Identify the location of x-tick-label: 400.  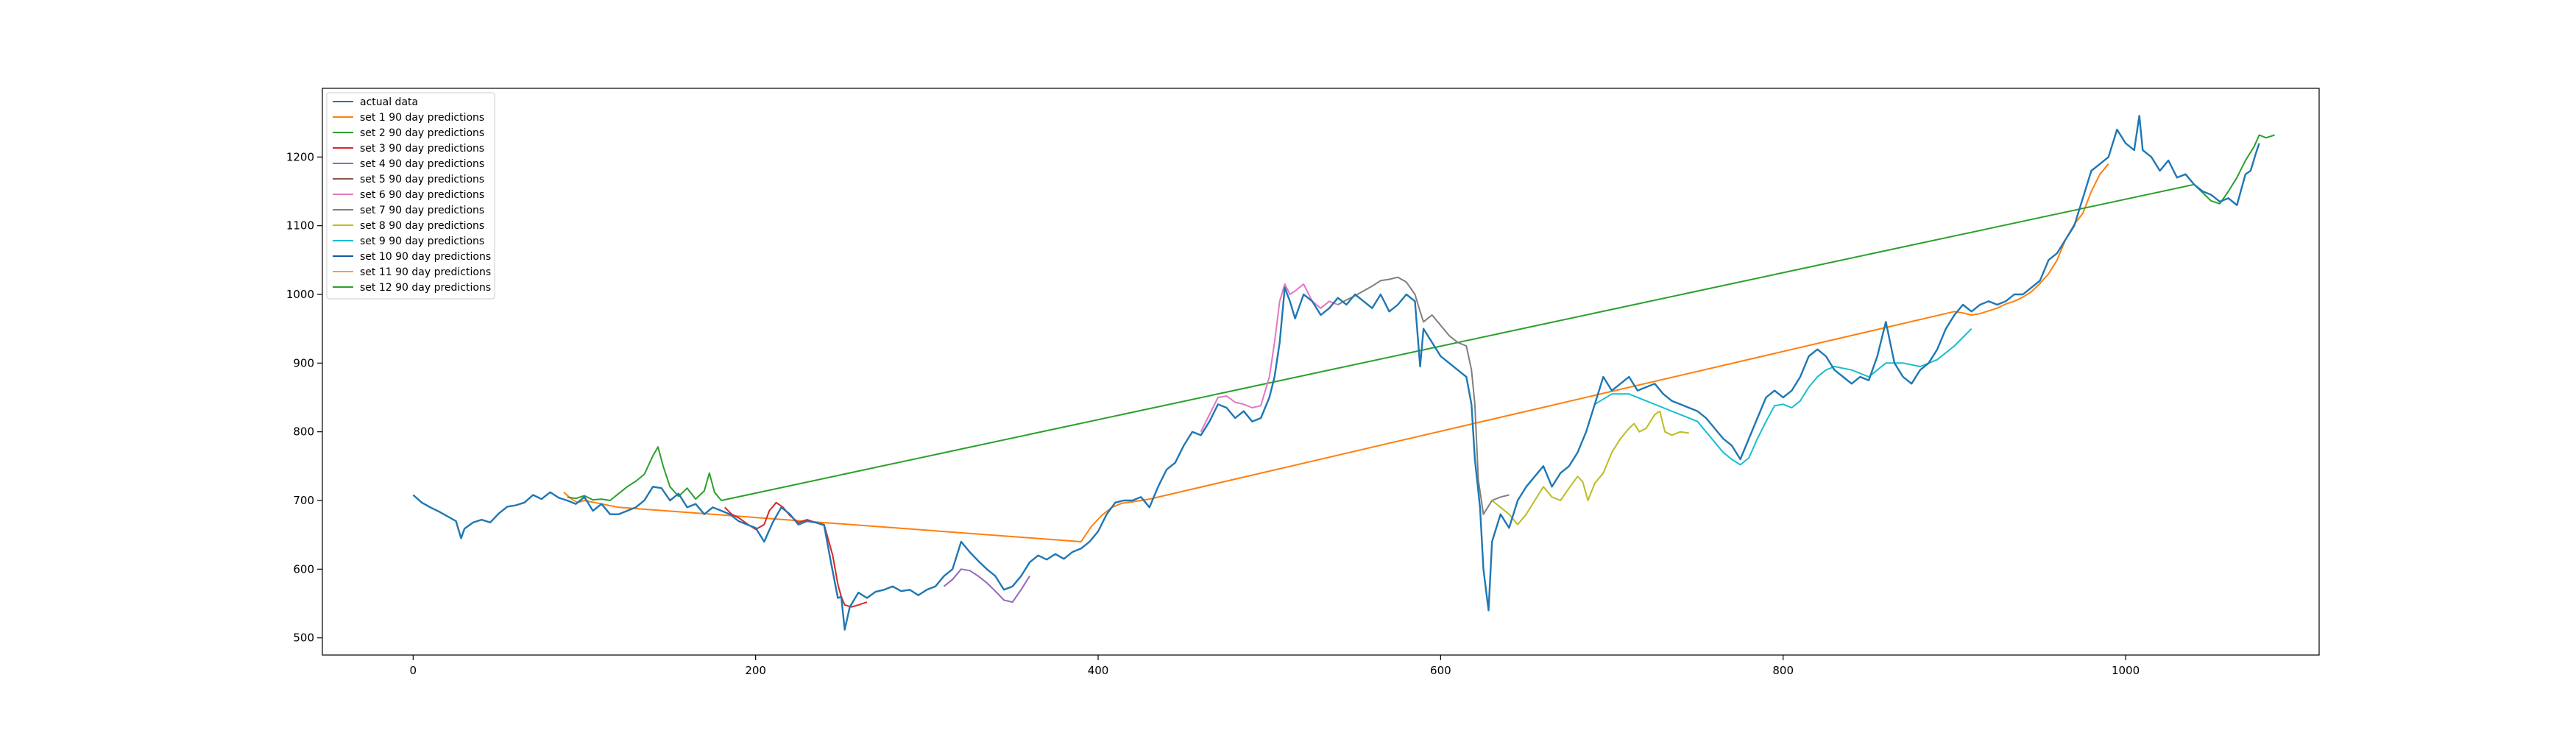
(1098, 670).